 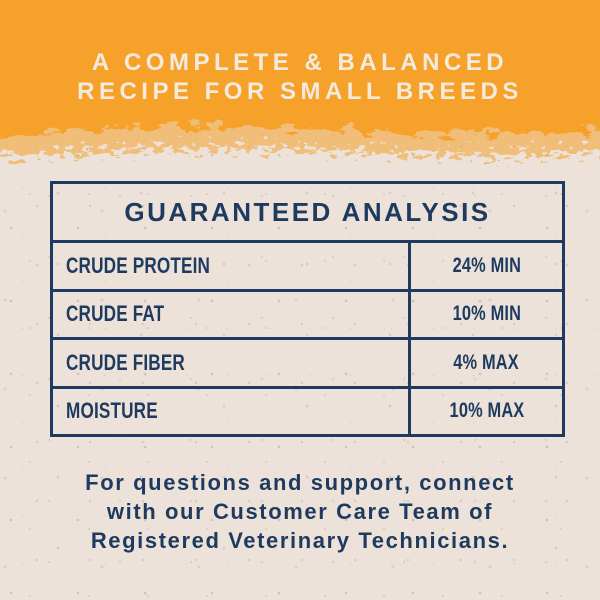 What do you see at coordinates (112, 411) in the screenshot?
I see `nutrient-label: MOISTURE` at bounding box center [112, 411].